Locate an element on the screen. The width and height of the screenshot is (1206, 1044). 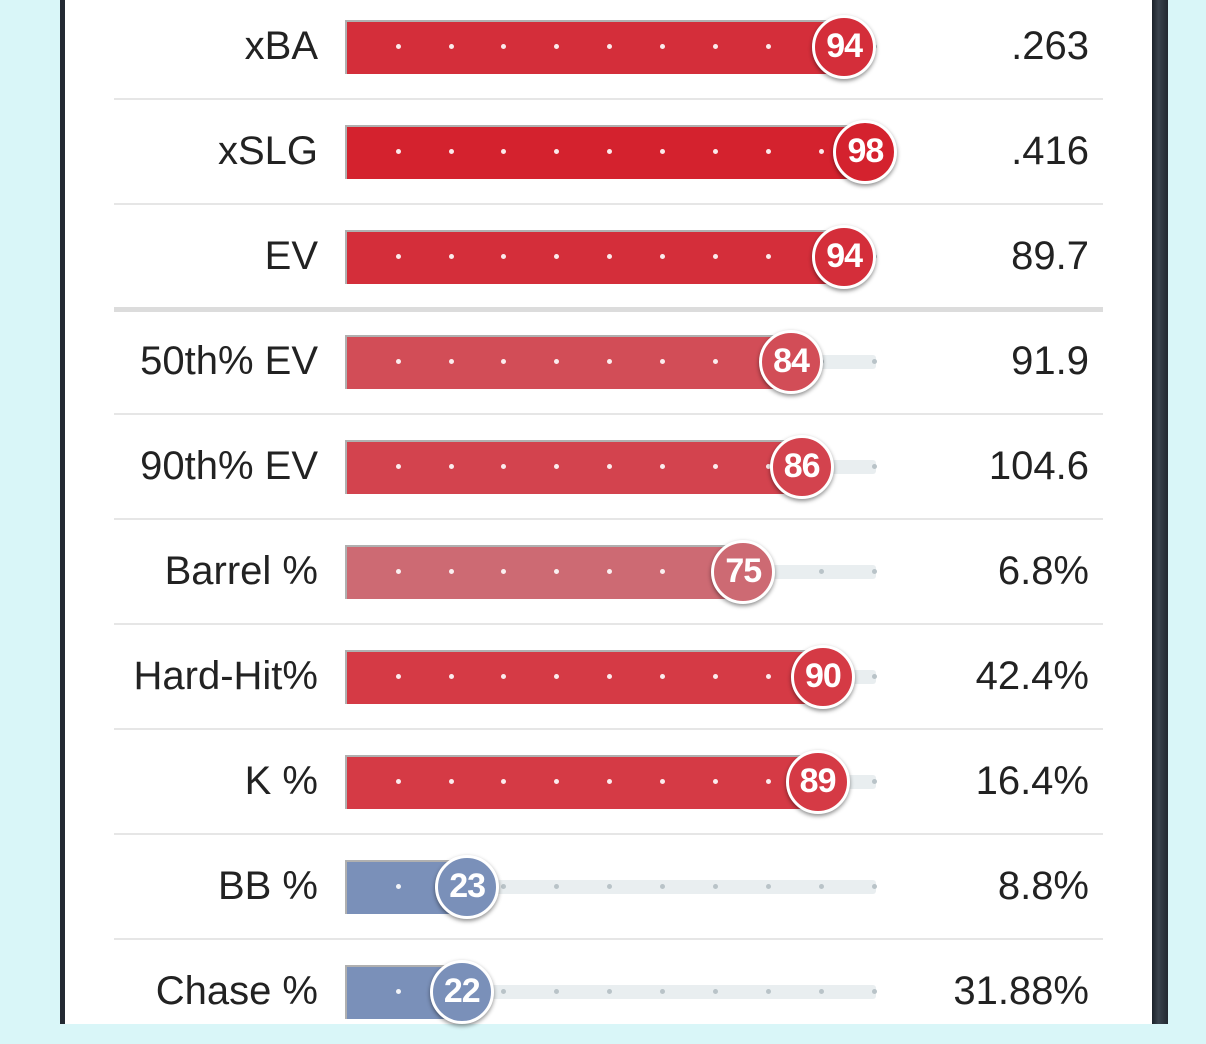
percentile-bubble: 75 is located at coordinates (743, 571).